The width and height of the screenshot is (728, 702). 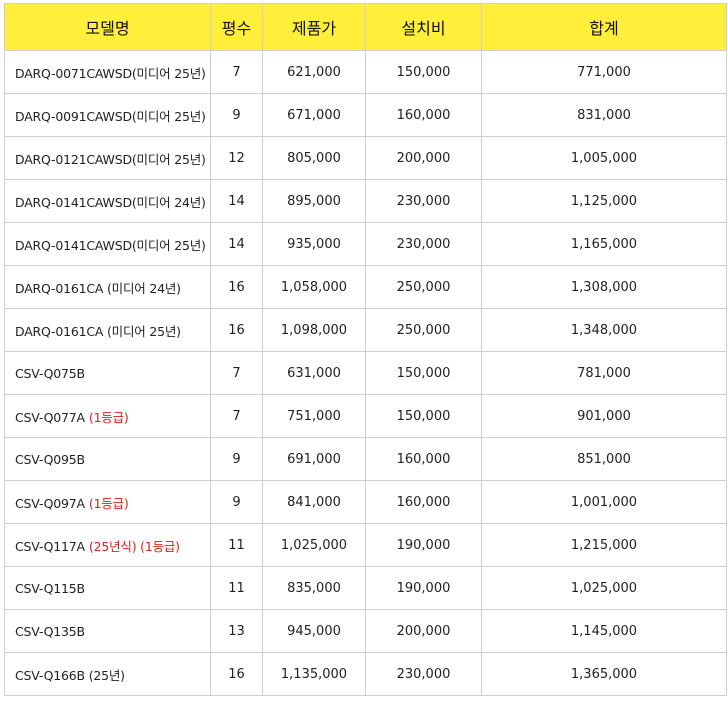 I want to click on price-cell: 1,058,000, so click(x=314, y=287).